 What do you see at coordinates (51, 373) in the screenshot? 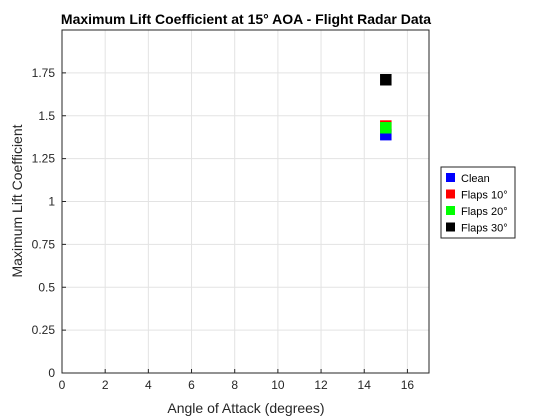
I see `y-tick-label: 0` at bounding box center [51, 373].